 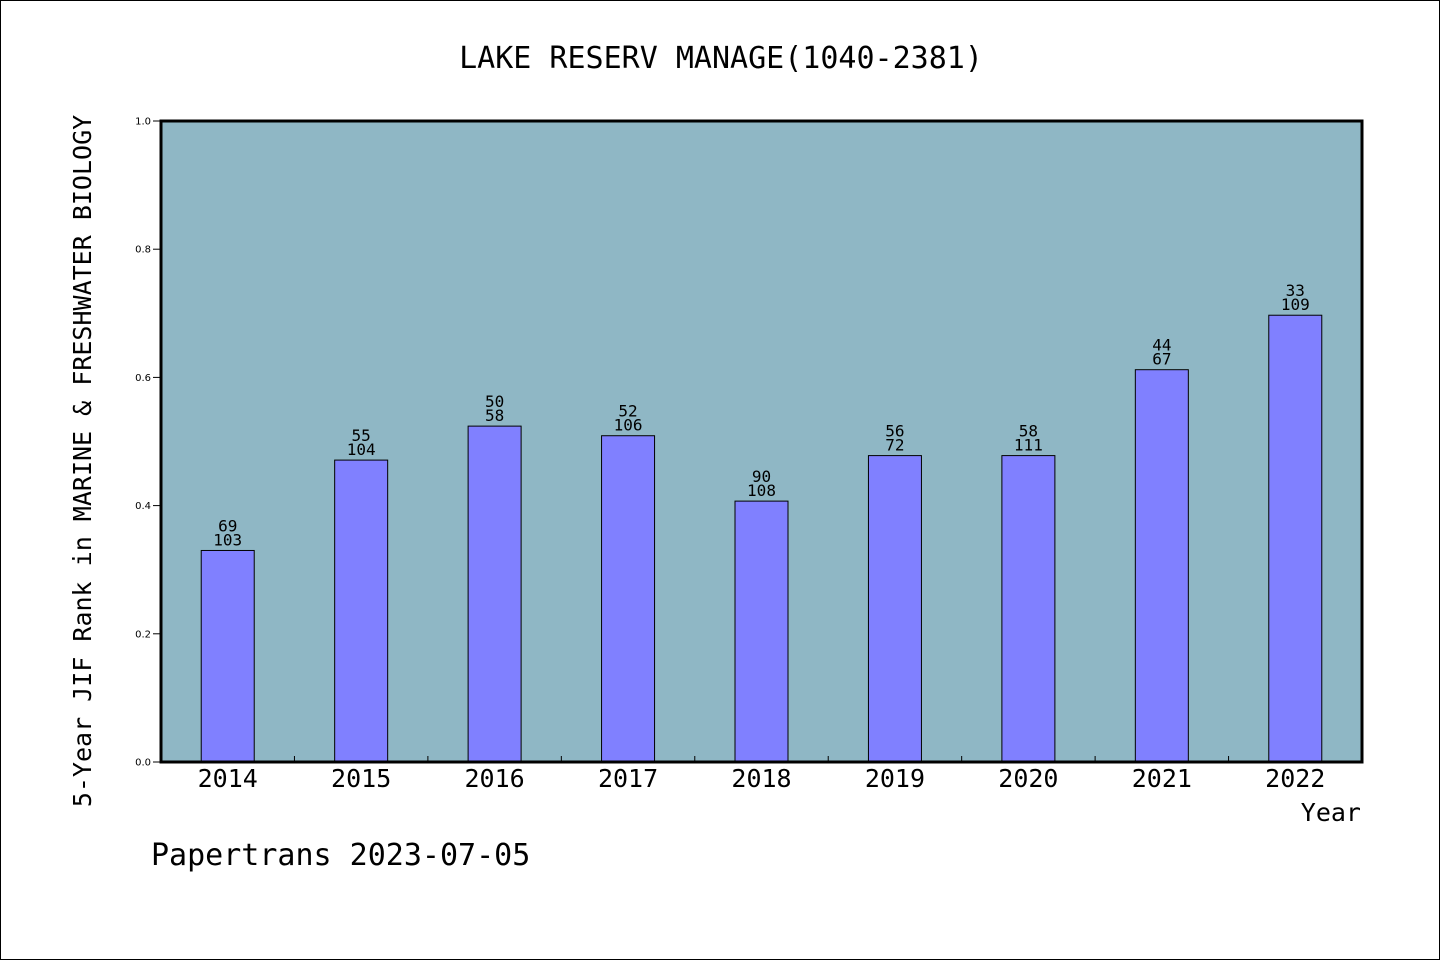 What do you see at coordinates (143, 122) in the screenshot?
I see `y-tick-label: 1.0` at bounding box center [143, 122].